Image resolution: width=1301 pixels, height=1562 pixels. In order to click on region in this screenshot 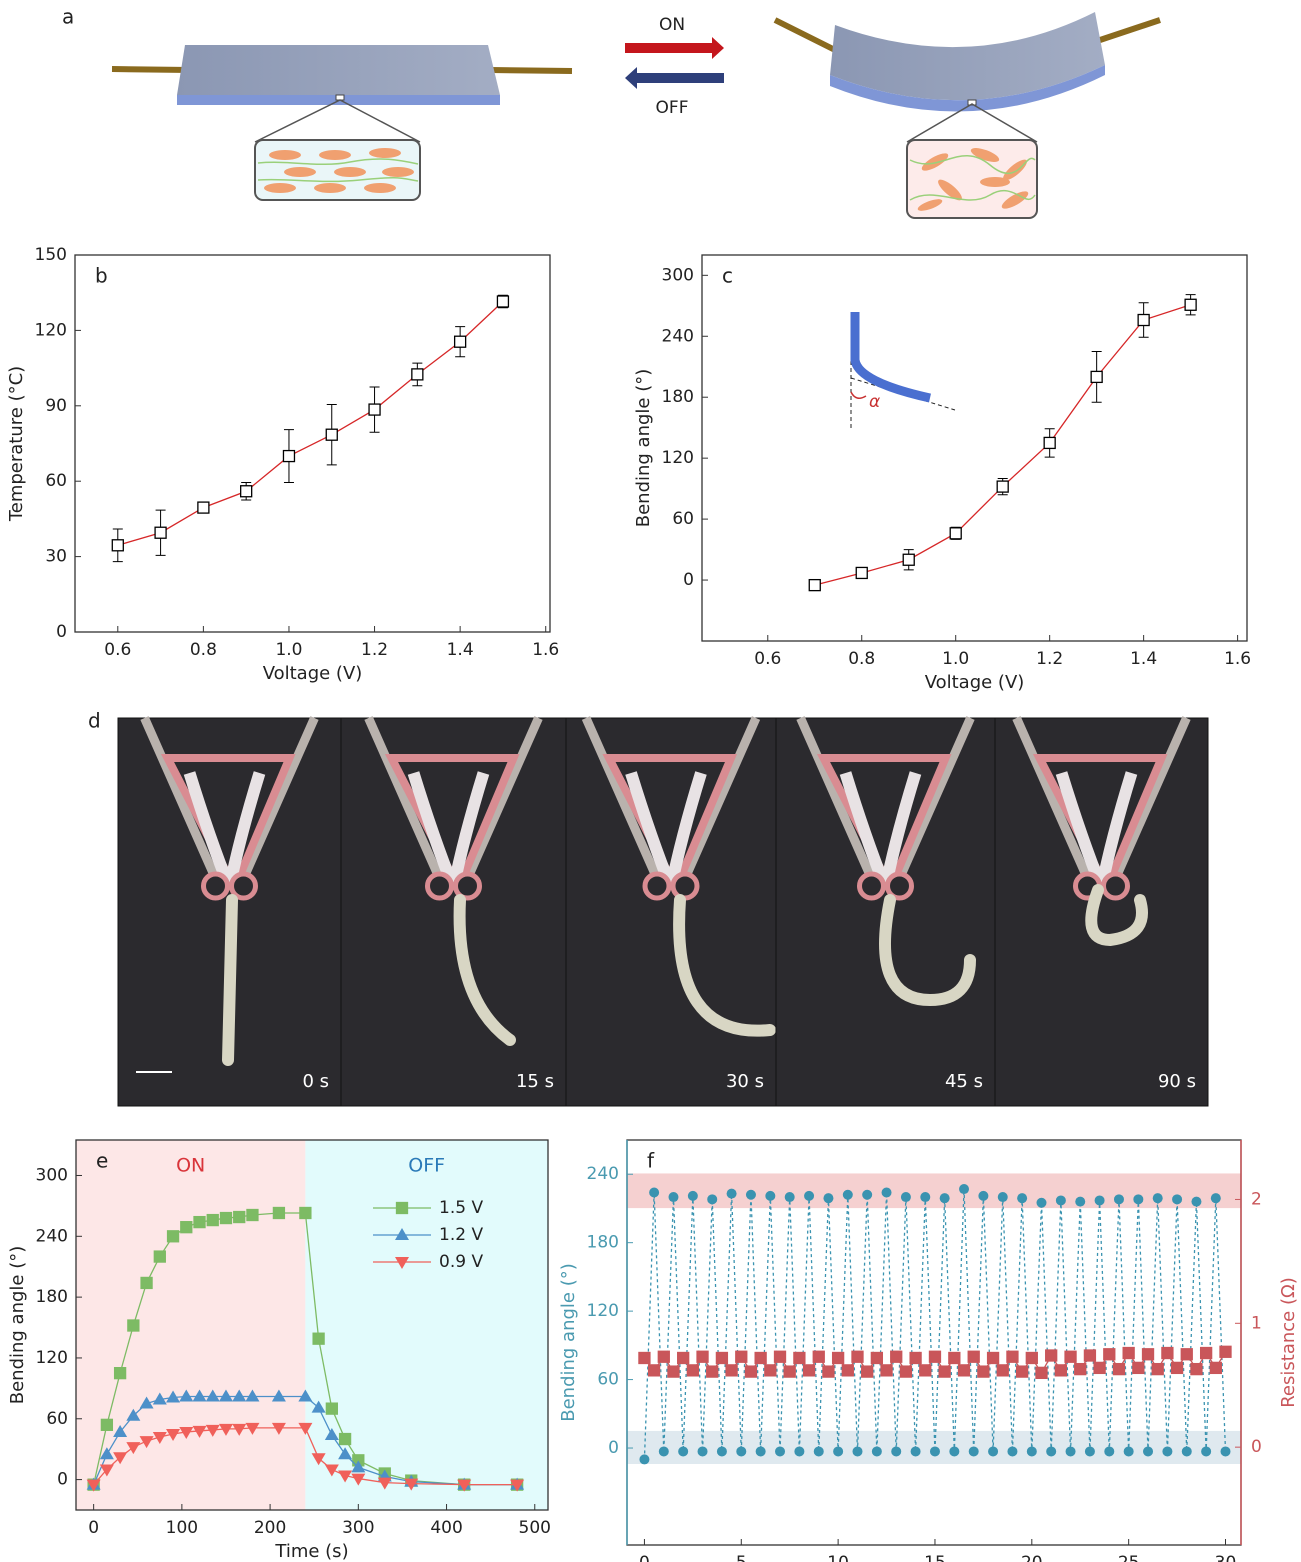, I will do `click(426, 1325)`.